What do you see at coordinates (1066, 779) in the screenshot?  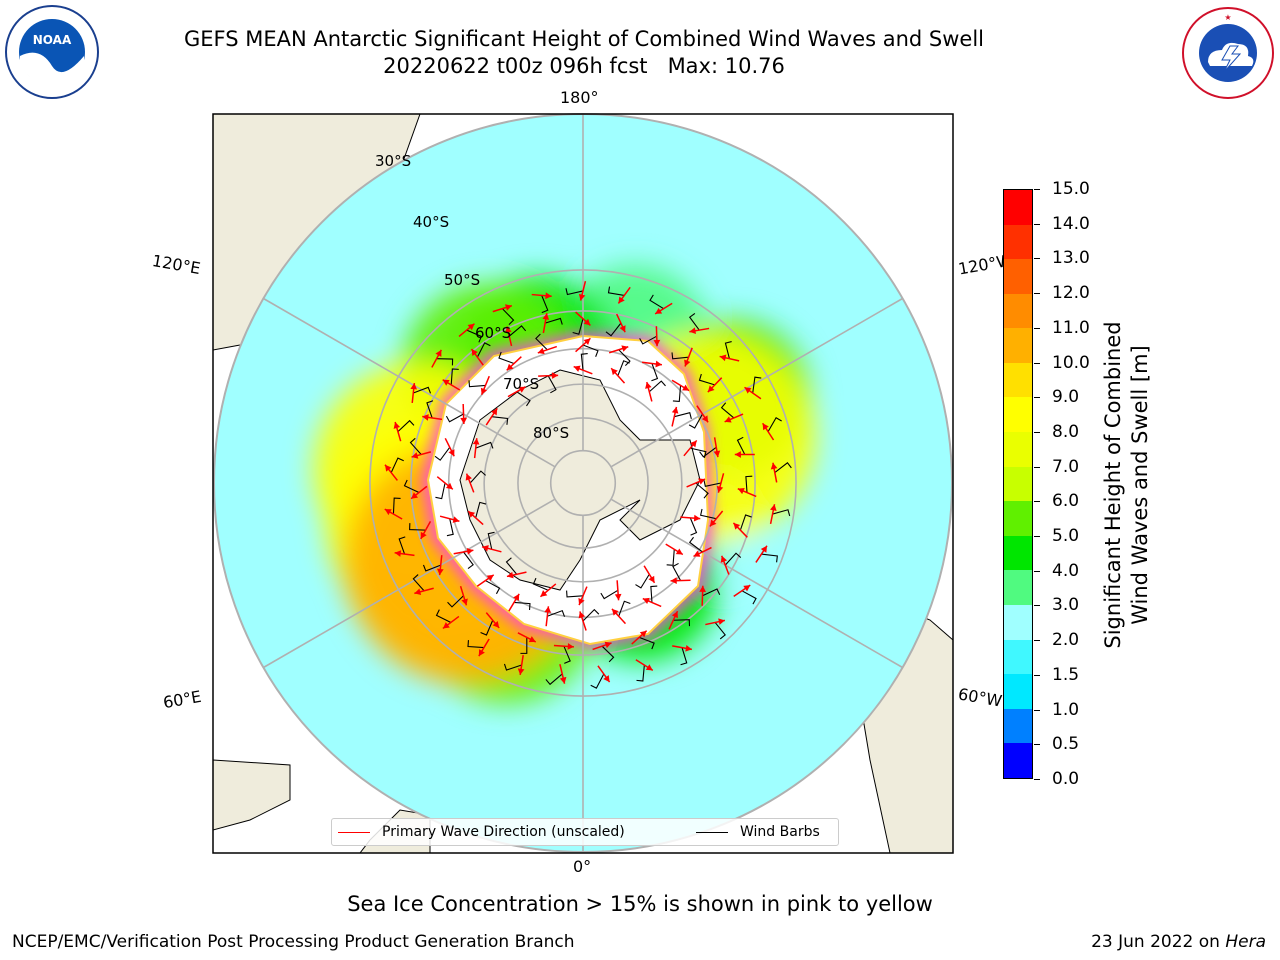 I see `colorbar-tick-label: 0.0` at bounding box center [1066, 779].